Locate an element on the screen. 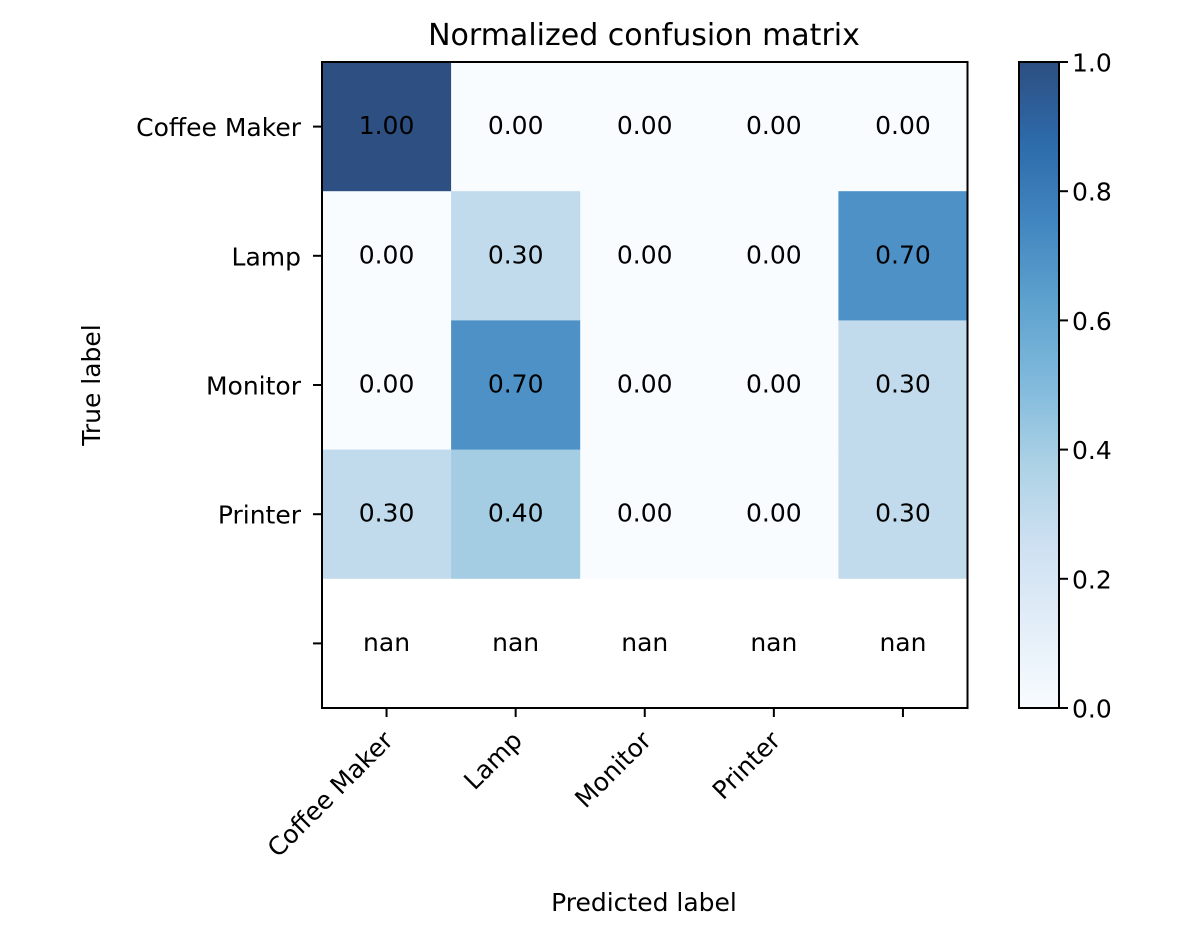 This screenshot has height=934, width=1192. colorbar-tick-label: 0.8 is located at coordinates (1092, 192).